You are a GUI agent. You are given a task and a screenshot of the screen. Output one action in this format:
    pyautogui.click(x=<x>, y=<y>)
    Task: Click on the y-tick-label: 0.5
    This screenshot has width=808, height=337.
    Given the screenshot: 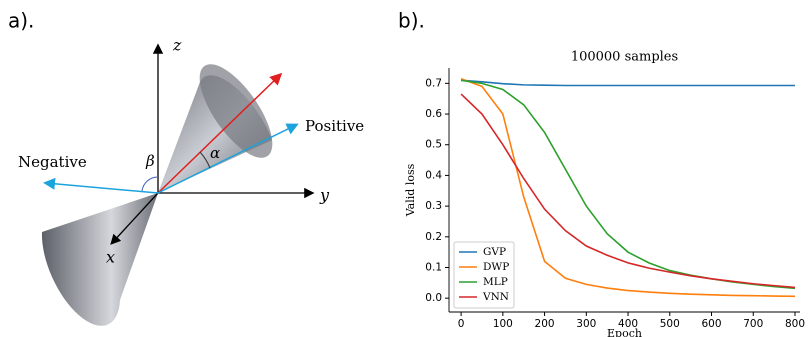 What is the action you would take?
    pyautogui.click(x=433, y=145)
    